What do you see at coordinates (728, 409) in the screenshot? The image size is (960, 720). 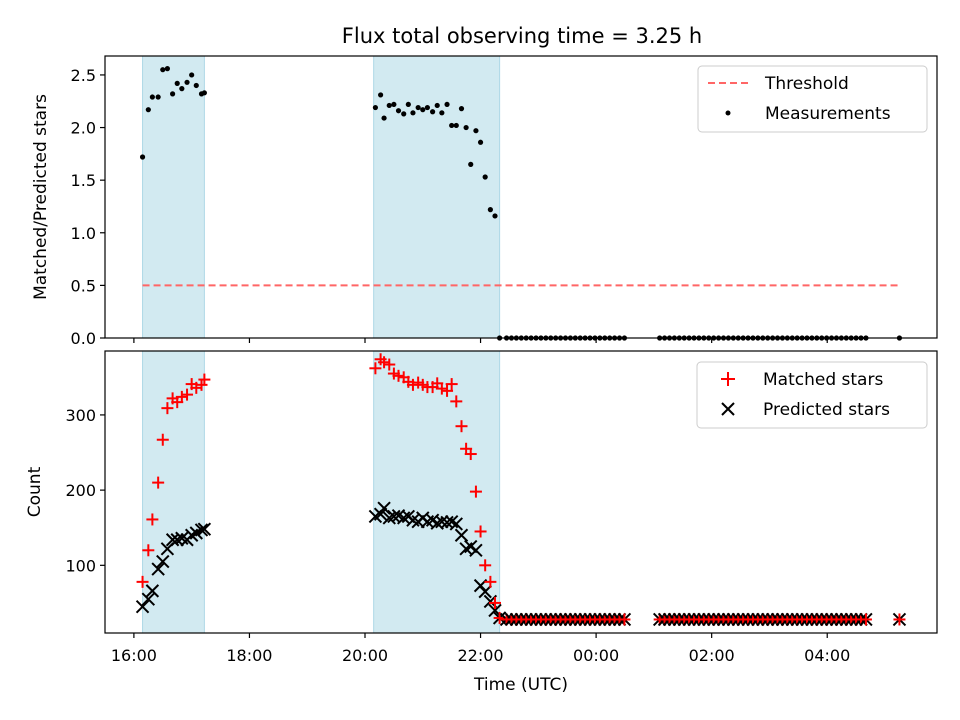 I see `legend-predicted-swatch` at bounding box center [728, 409].